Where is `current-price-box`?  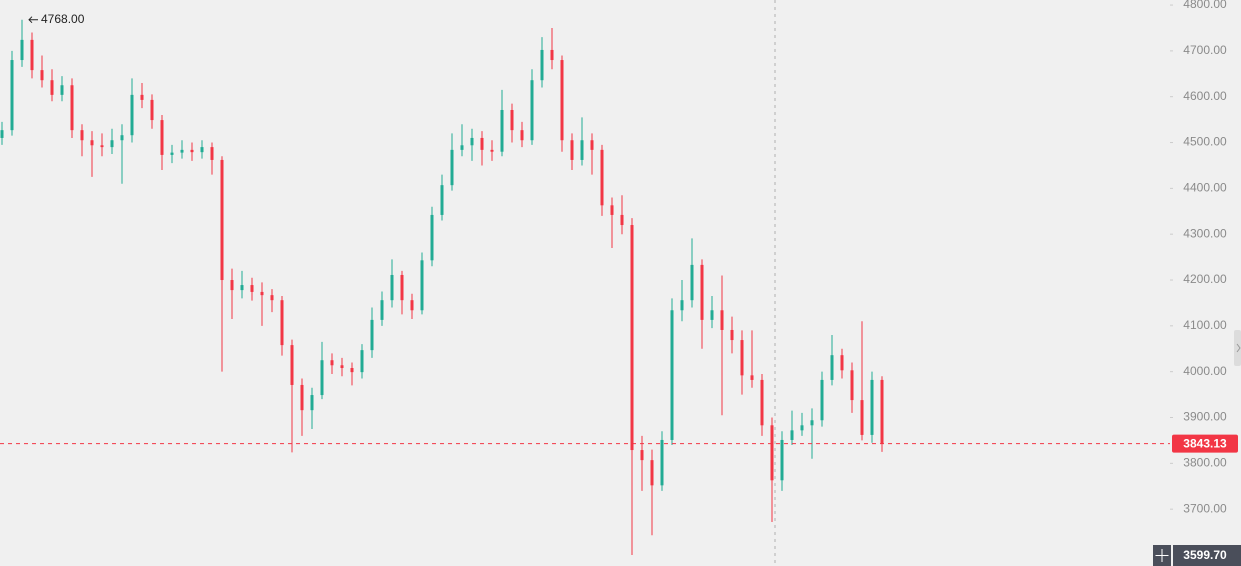
current-price-box is located at coordinates (1205, 443).